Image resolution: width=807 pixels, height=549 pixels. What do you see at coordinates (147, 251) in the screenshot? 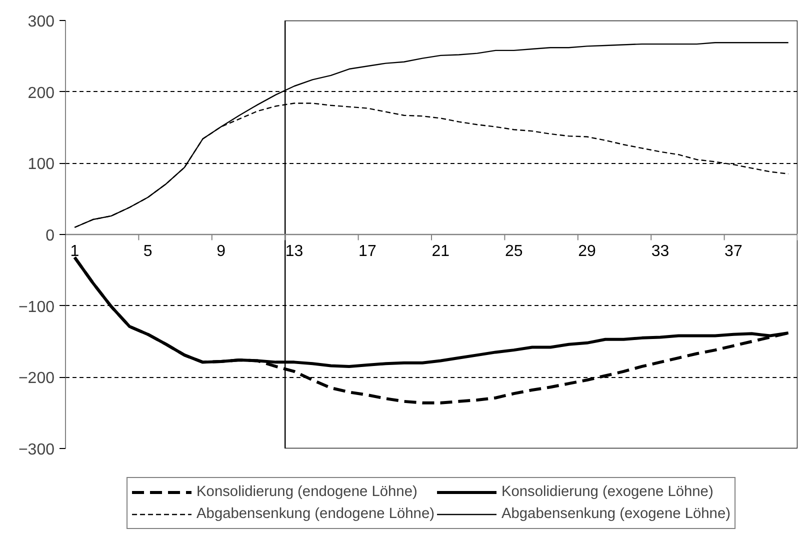
I see `x-tick-label: 5` at bounding box center [147, 251].